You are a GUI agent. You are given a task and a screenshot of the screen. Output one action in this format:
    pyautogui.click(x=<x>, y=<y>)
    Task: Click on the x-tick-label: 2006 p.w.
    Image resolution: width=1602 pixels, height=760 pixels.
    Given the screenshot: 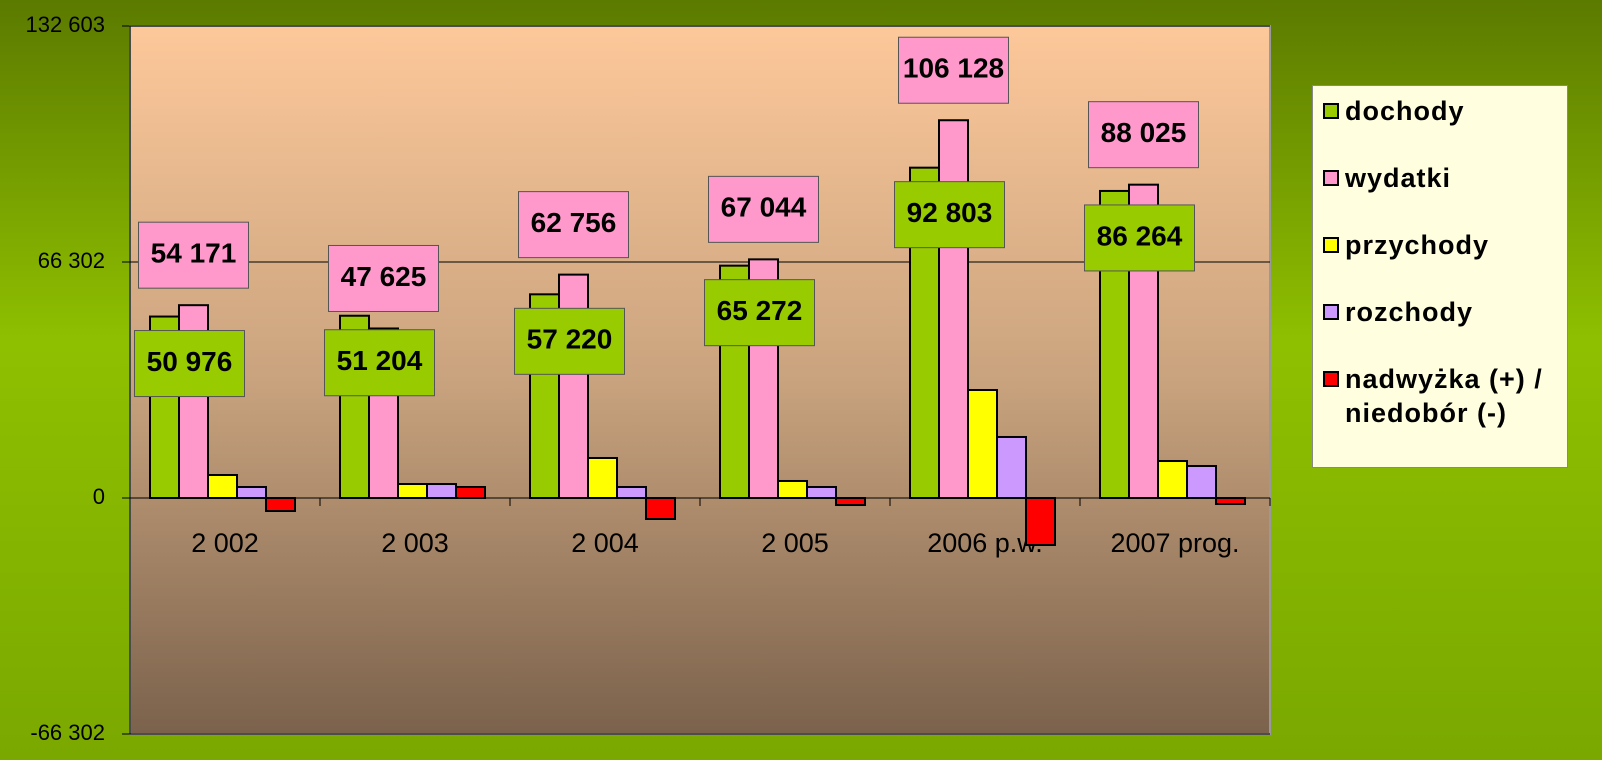 What is the action you would take?
    pyautogui.click(x=985, y=543)
    